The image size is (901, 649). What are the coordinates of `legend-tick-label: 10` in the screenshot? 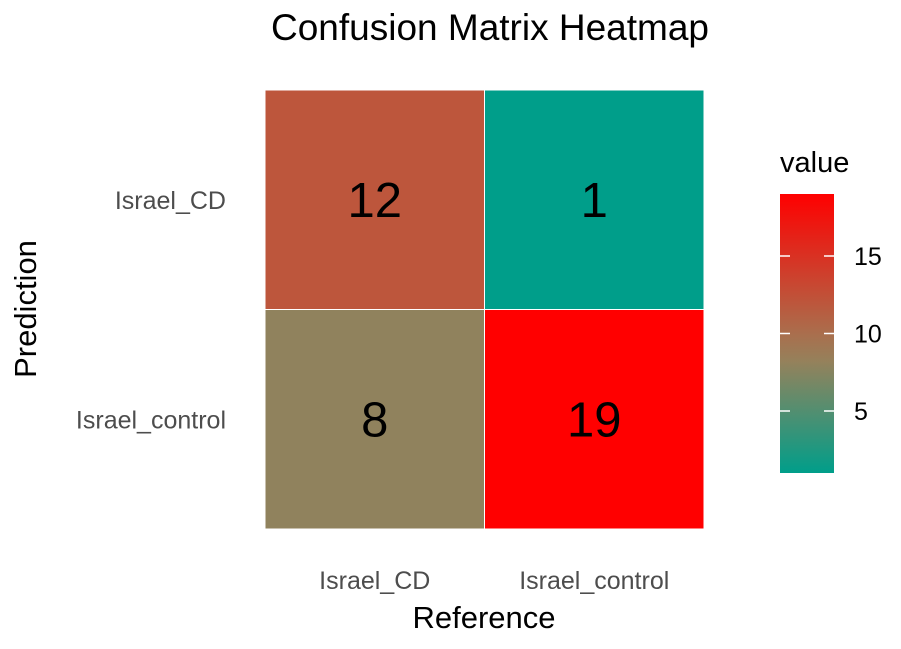 It's located at (868, 335).